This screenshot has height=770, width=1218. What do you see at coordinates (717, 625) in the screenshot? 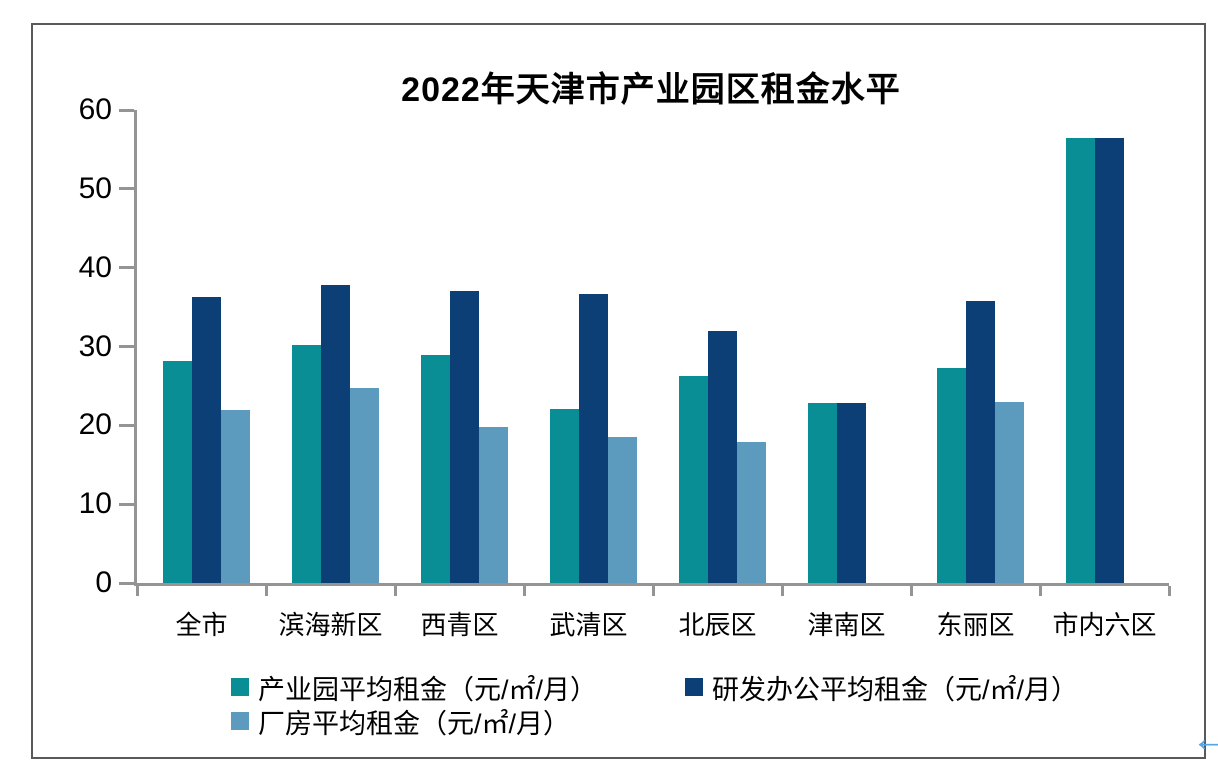
I see `x-axis-category-label: 北辰区` at bounding box center [717, 625].